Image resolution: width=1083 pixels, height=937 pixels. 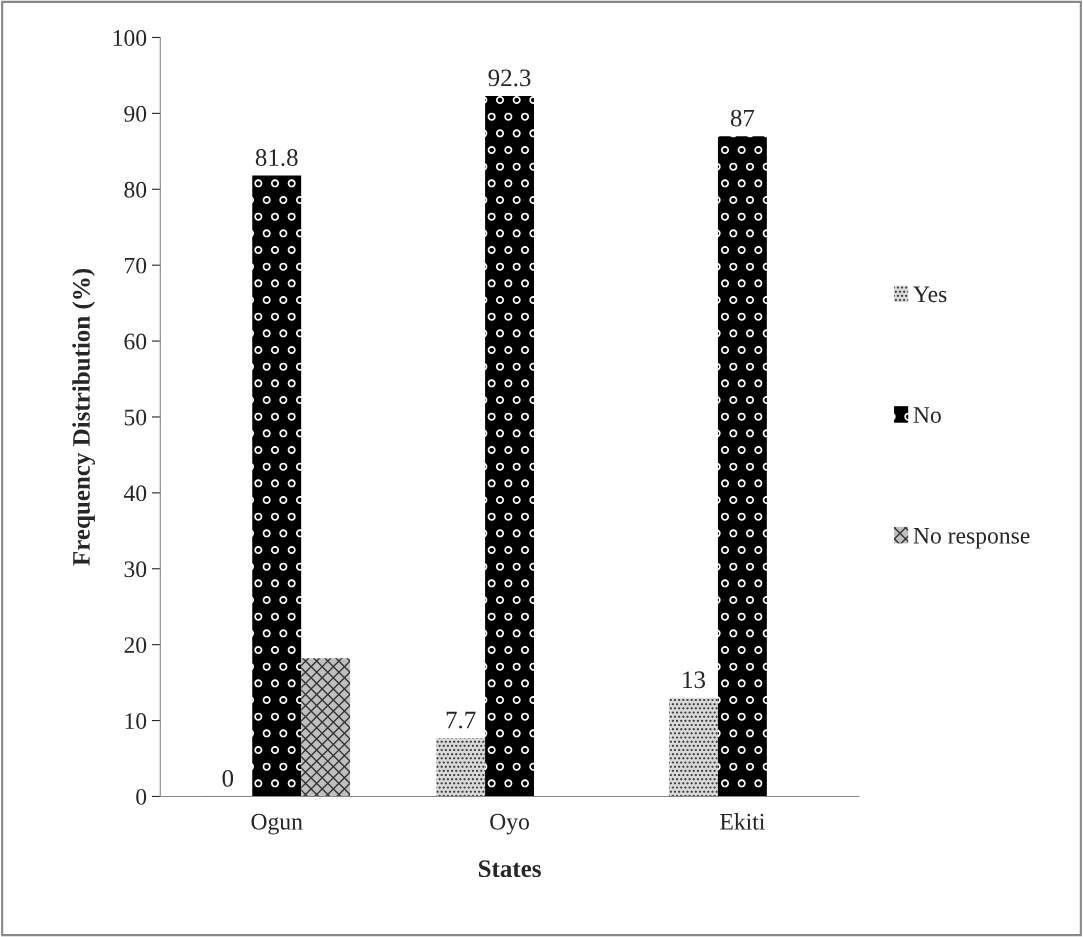 I want to click on y-tick-label: 30, so click(x=135, y=569).